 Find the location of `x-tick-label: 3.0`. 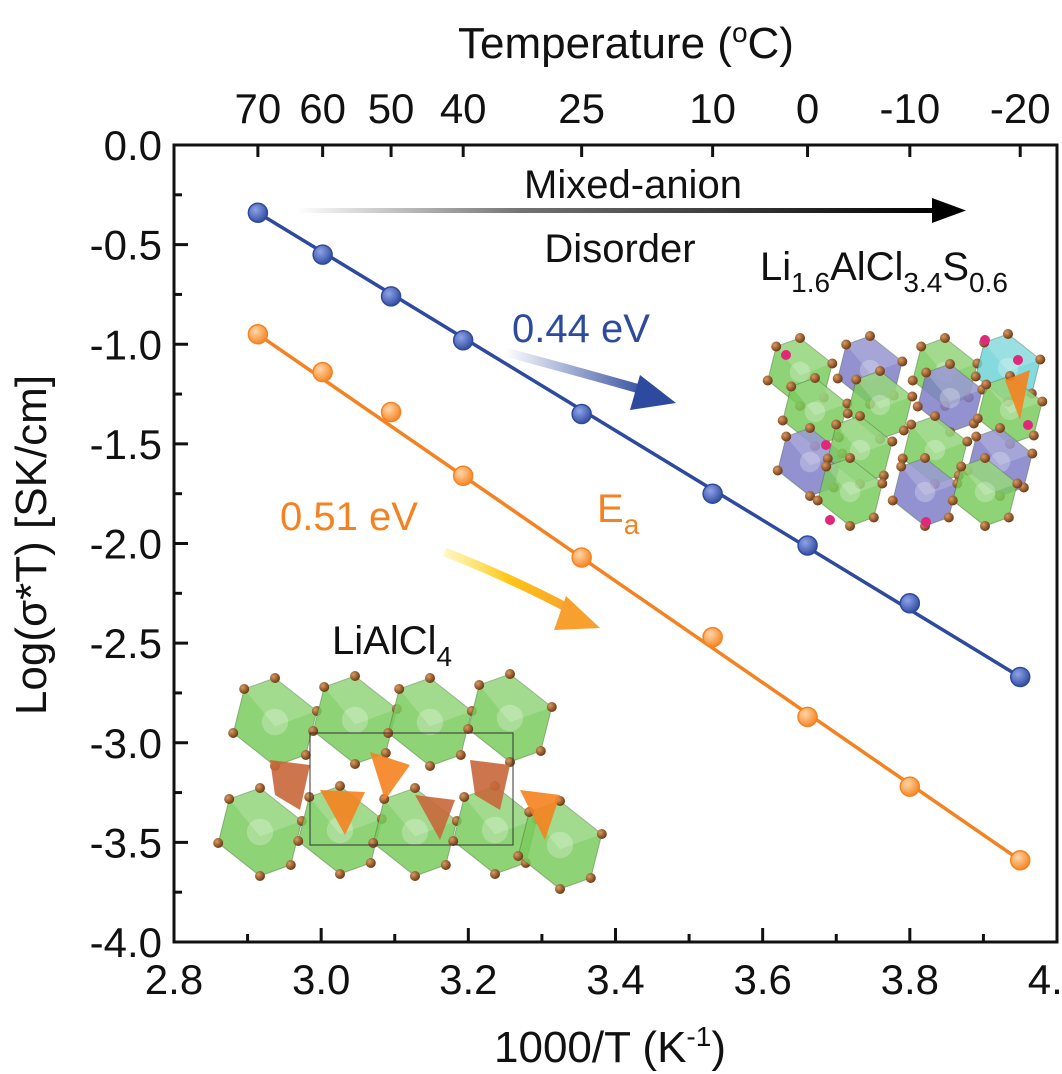

x-tick-label: 3.0 is located at coordinates (321, 979).